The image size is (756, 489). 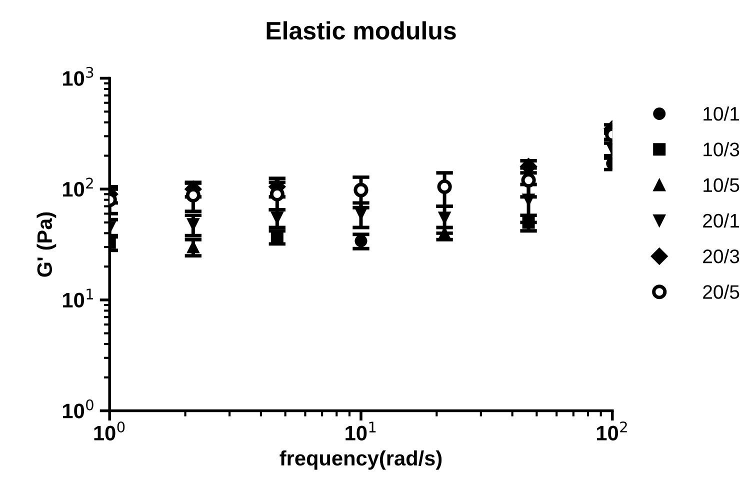 I want to click on chart-title: Elastic modulus, so click(x=361, y=30).